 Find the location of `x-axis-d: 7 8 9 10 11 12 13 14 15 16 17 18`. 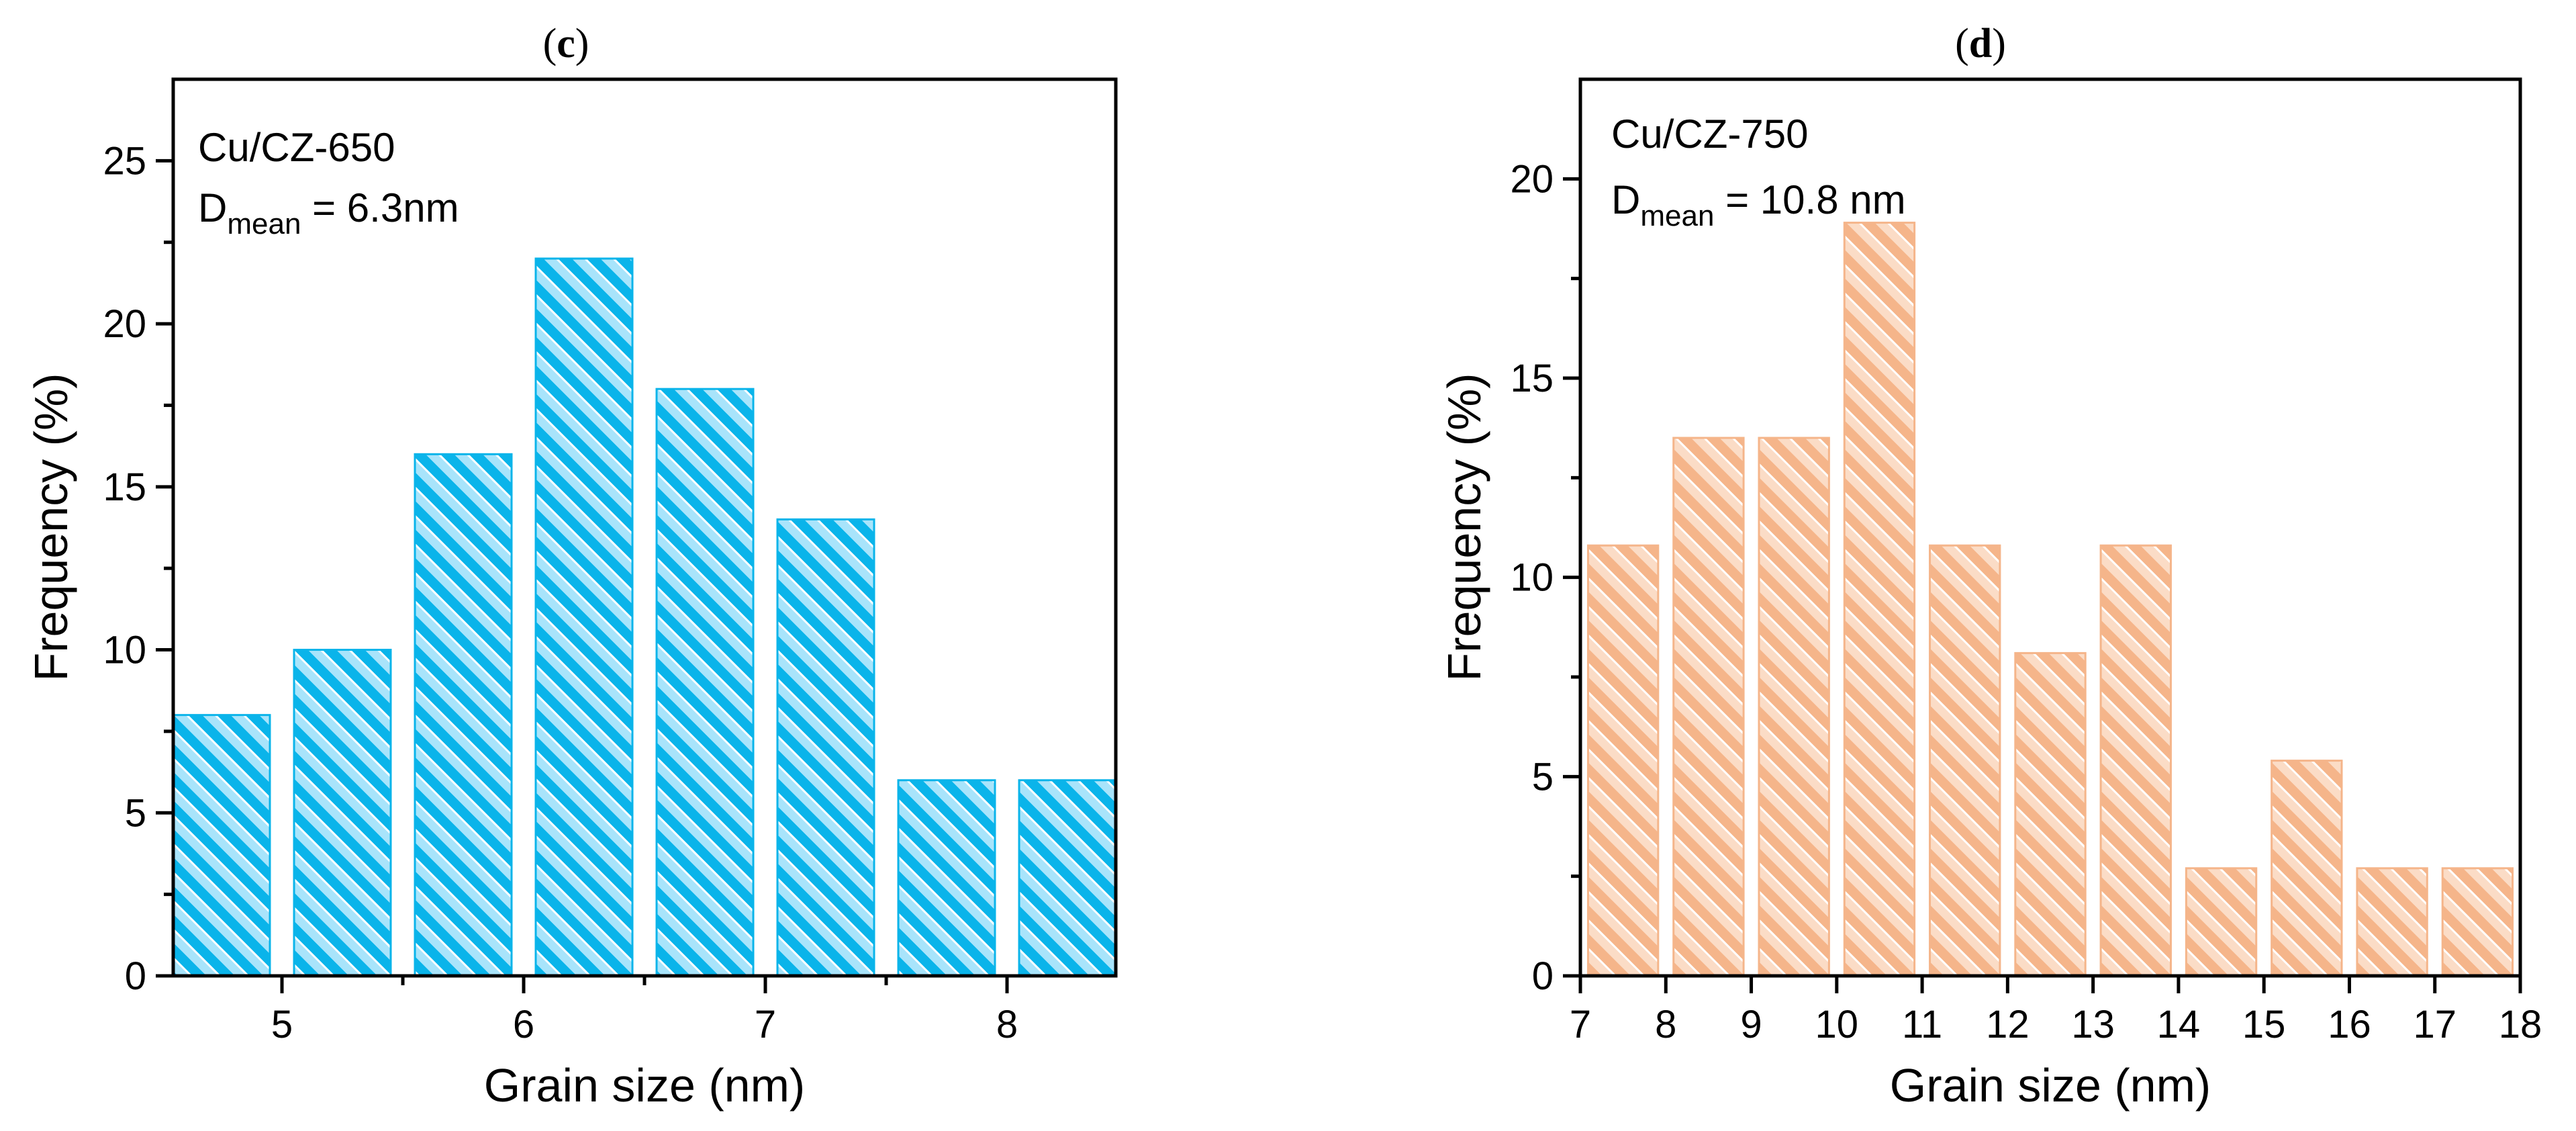

x-axis-d: 7 8 9 10 11 12 13 14 15 16 17 18 is located at coordinates (2056, 1011).